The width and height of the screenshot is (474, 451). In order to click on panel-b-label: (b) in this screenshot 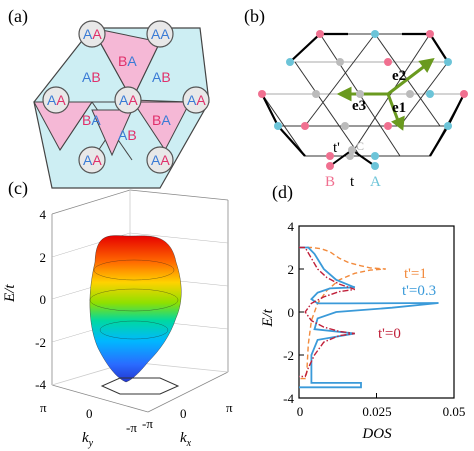, I will do `click(254, 16)`.